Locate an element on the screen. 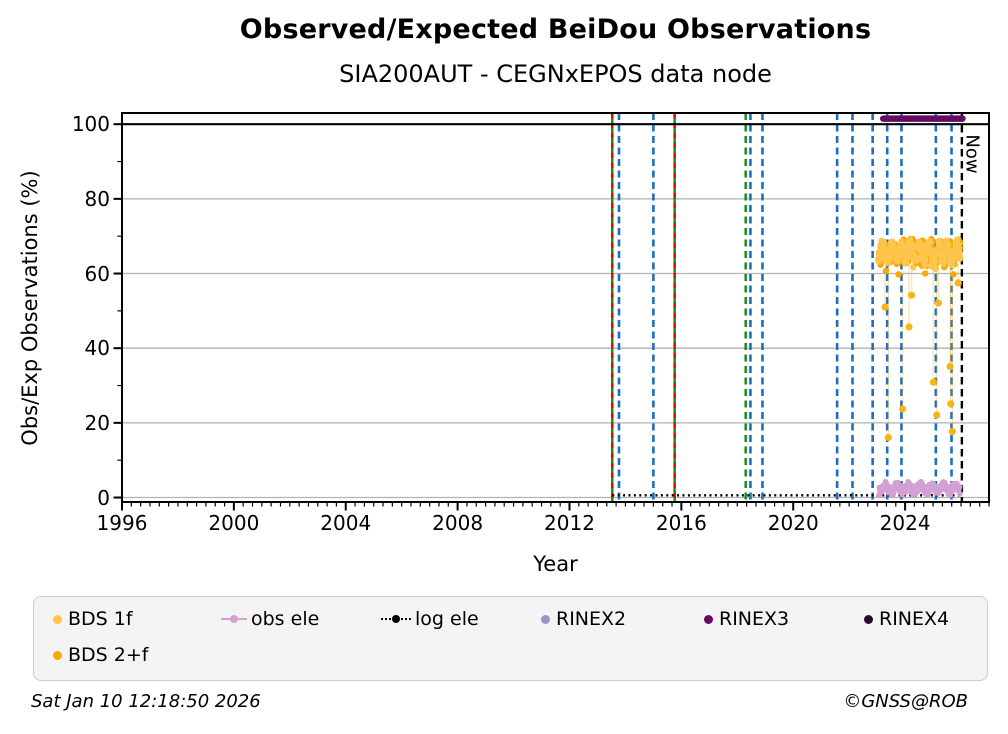 The image size is (1008, 734). x-tick-label: 2016 is located at coordinates (681, 523).